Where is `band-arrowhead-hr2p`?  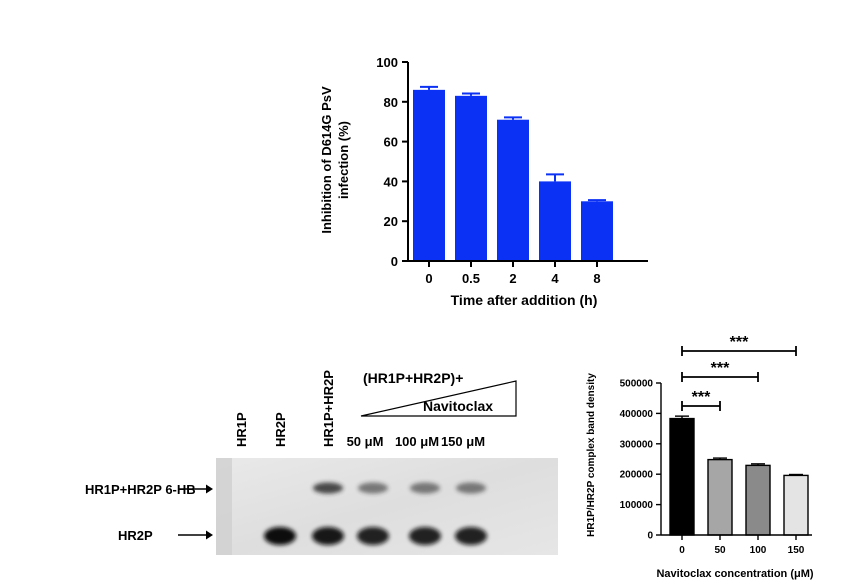
band-arrowhead-hr2p is located at coordinates (209, 535).